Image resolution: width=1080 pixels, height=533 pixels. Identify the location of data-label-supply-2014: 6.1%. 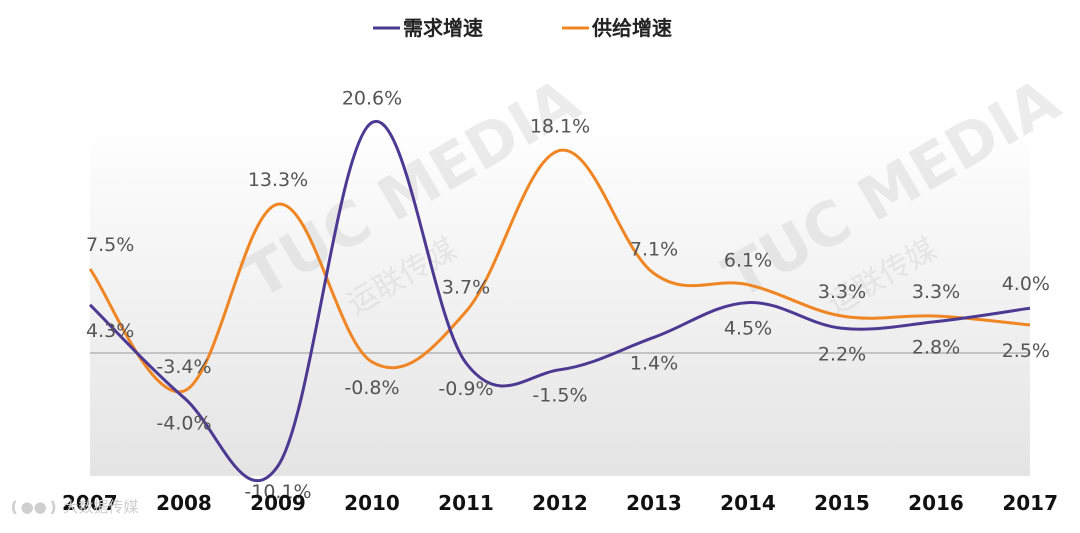
(748, 261).